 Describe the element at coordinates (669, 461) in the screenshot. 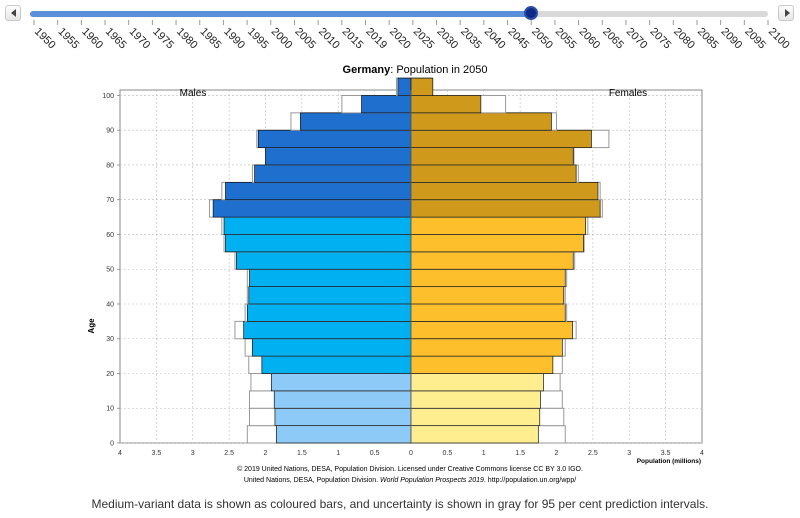

I see `x-axis-label: Population (millions)` at that location.